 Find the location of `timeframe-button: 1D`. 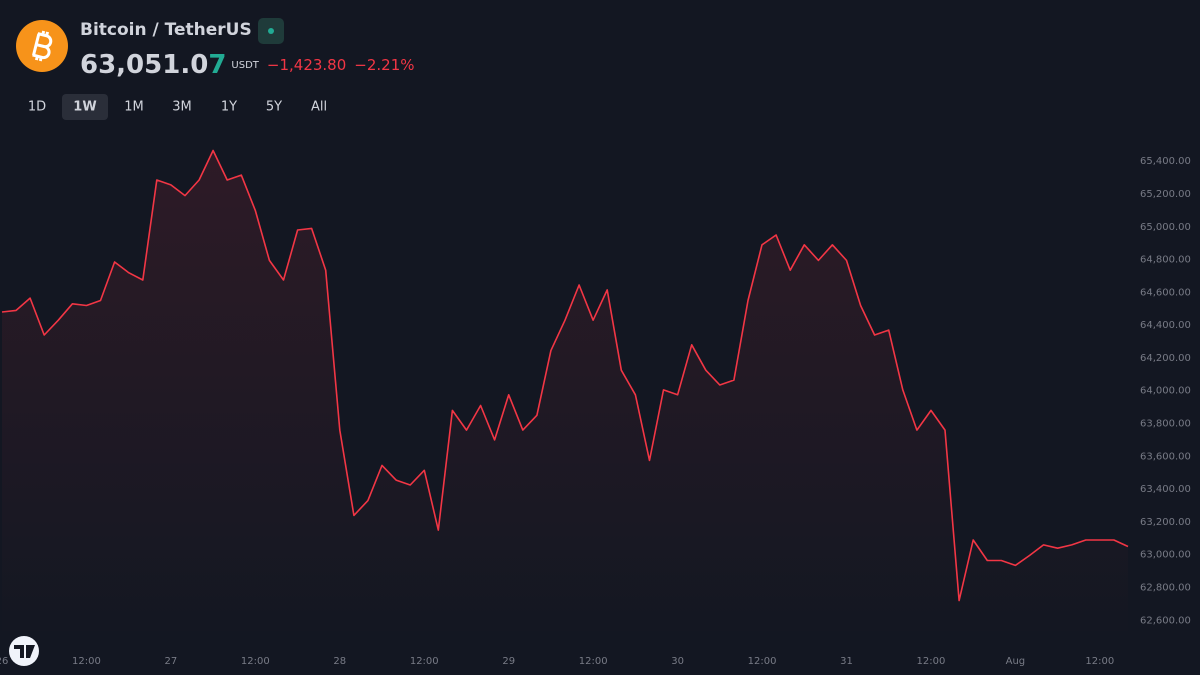

timeframe-button: 1D is located at coordinates (37, 107).